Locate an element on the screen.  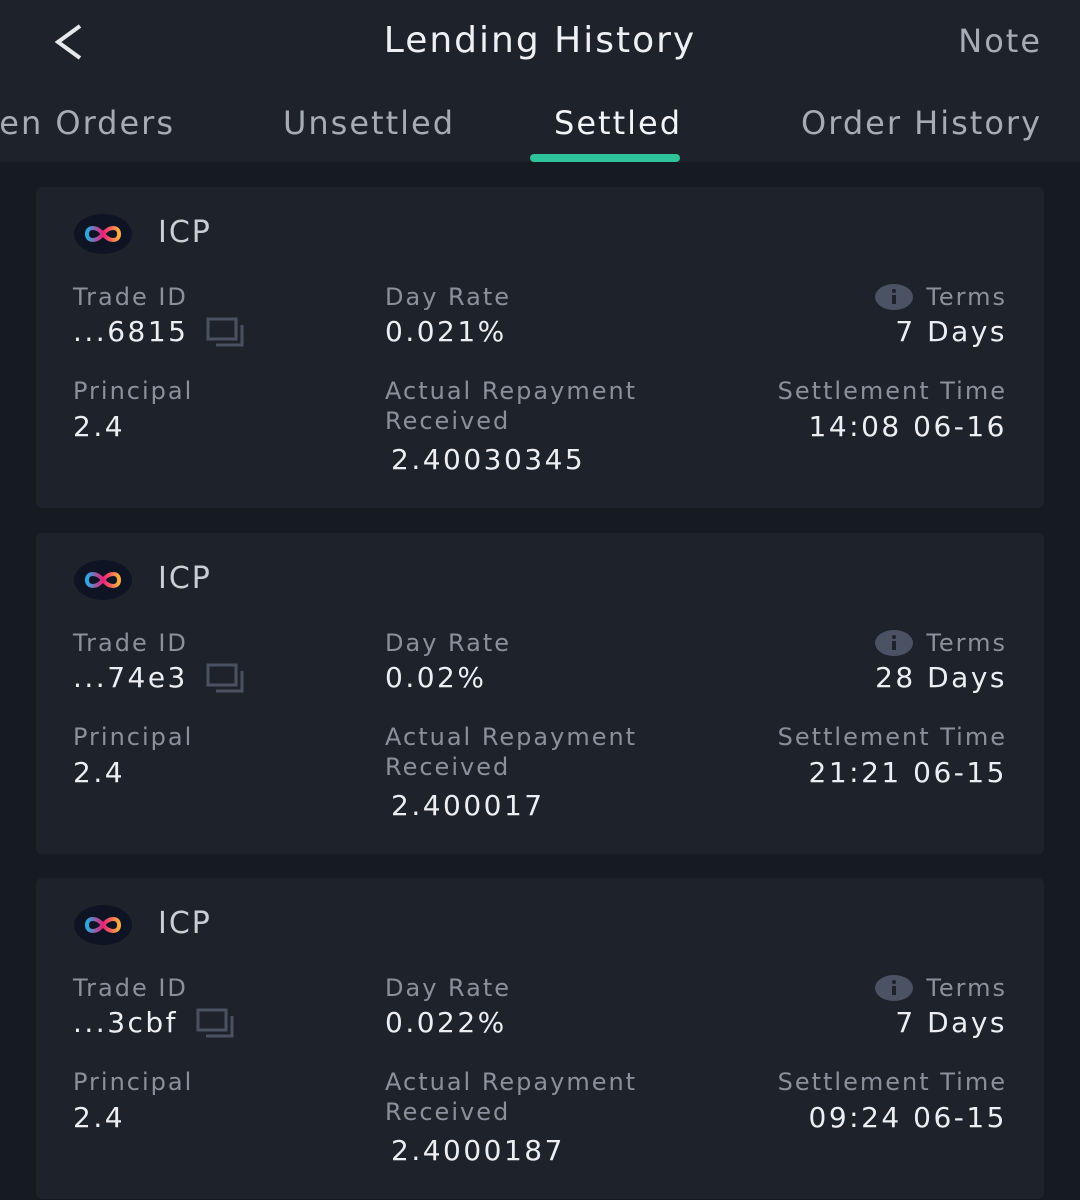
tab: Order History is located at coordinates (921, 123).